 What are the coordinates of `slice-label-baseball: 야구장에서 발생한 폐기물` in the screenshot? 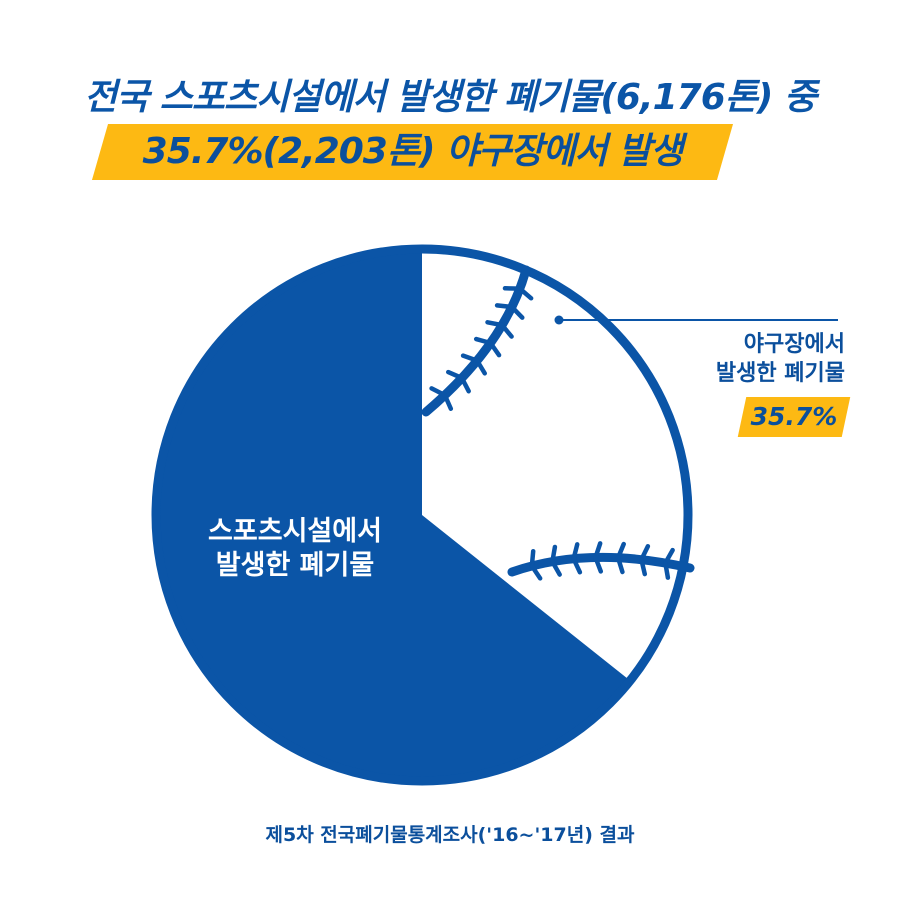 It's located at (742, 359).